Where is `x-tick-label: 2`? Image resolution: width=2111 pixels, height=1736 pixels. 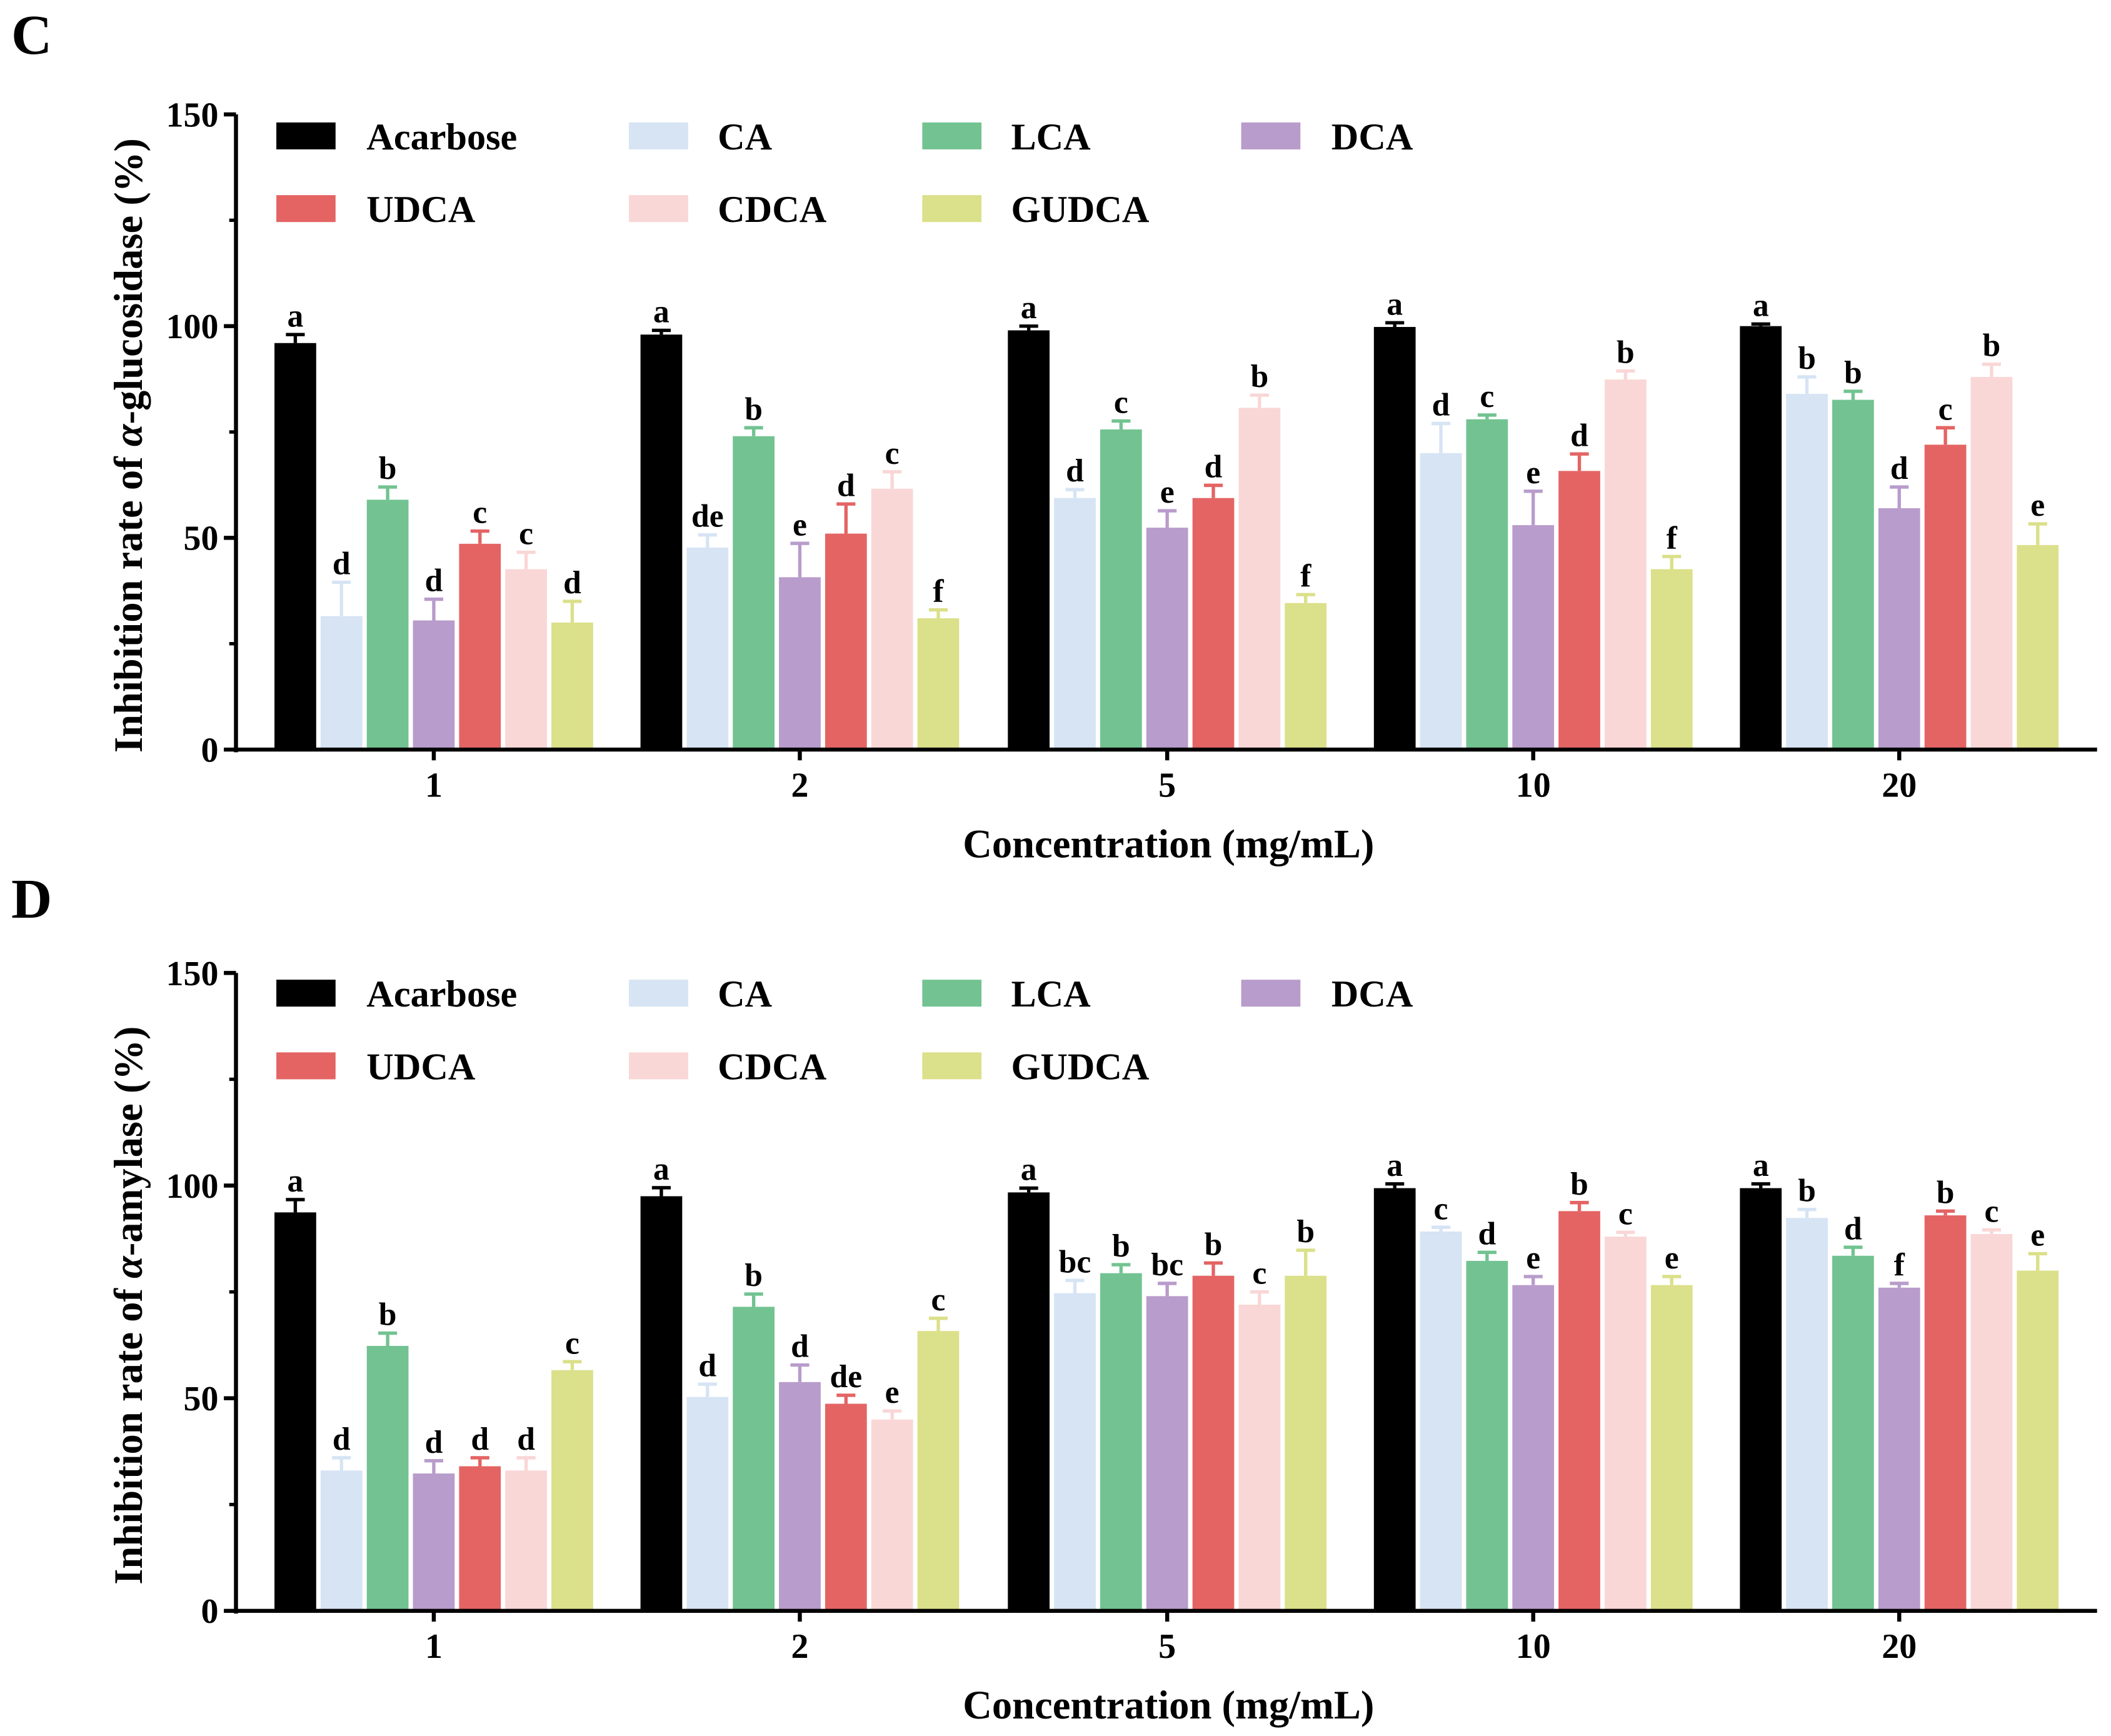
x-tick-label: 2 is located at coordinates (800, 1647).